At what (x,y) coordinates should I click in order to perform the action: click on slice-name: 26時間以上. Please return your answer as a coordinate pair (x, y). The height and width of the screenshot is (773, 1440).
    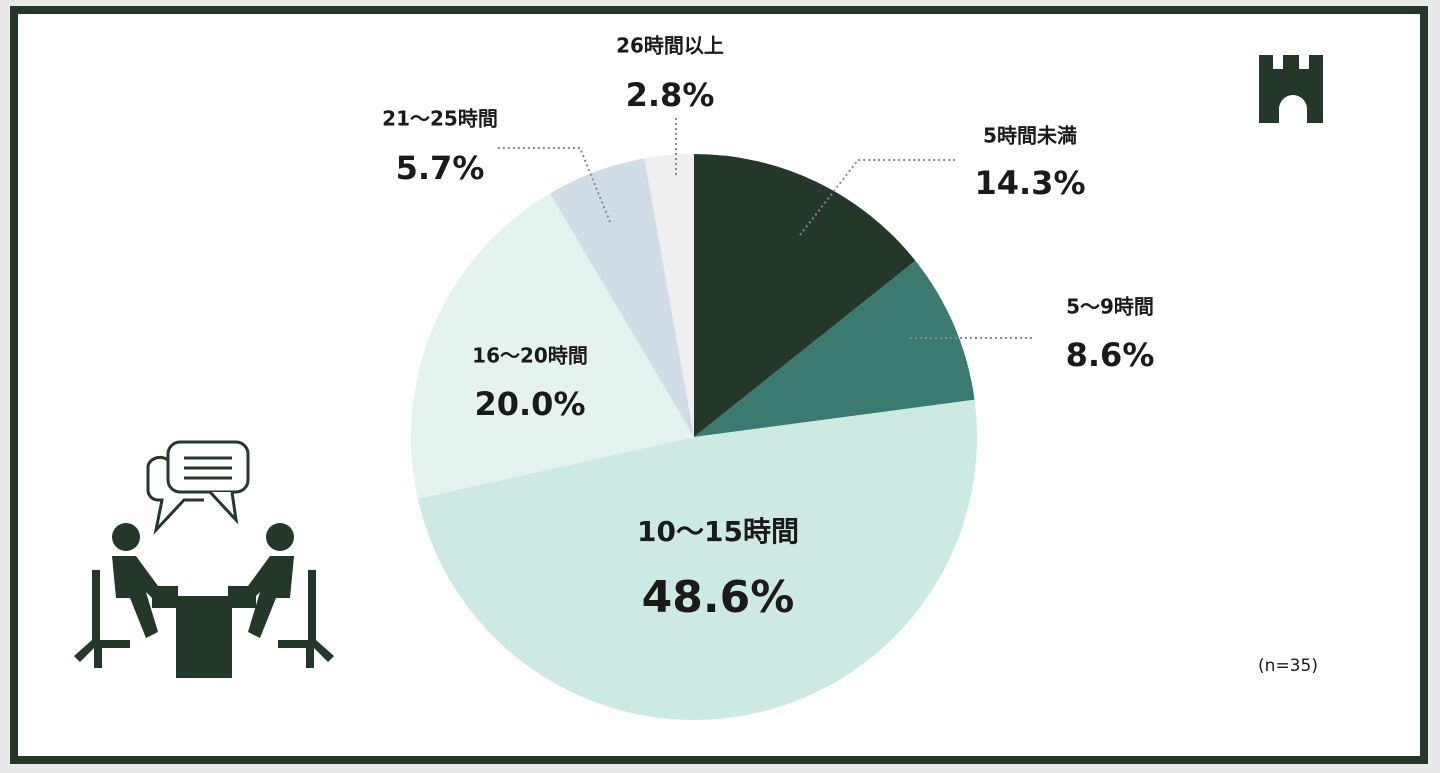
    Looking at the image, I should click on (670, 46).